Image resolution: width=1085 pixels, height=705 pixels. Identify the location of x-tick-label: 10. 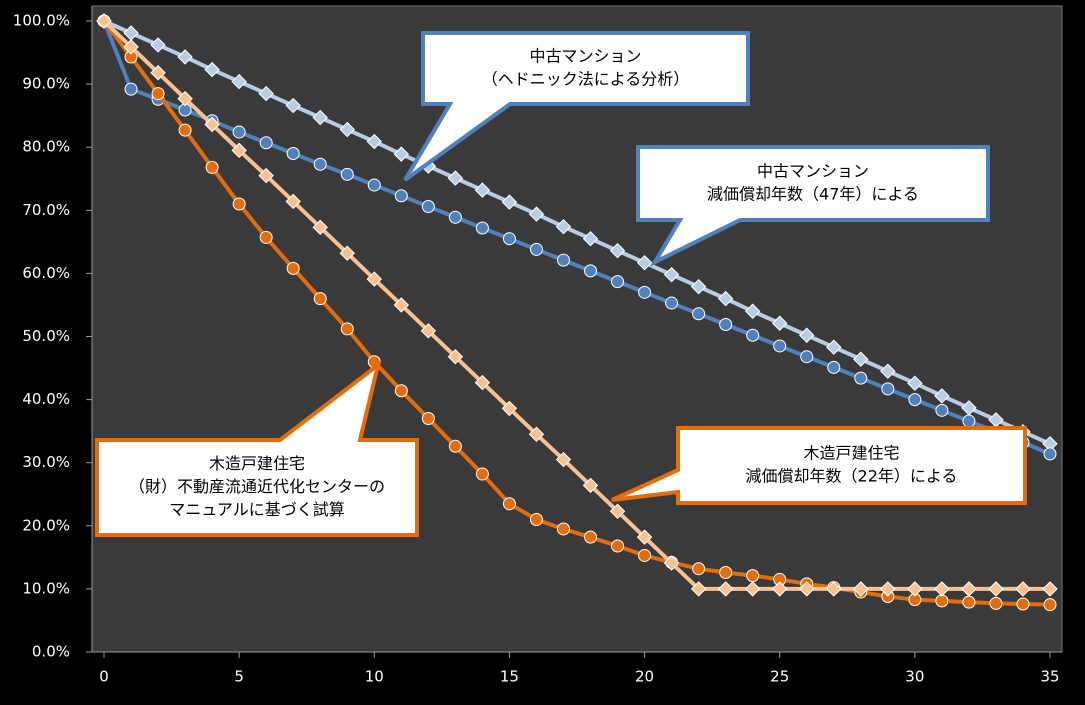
(374, 677).